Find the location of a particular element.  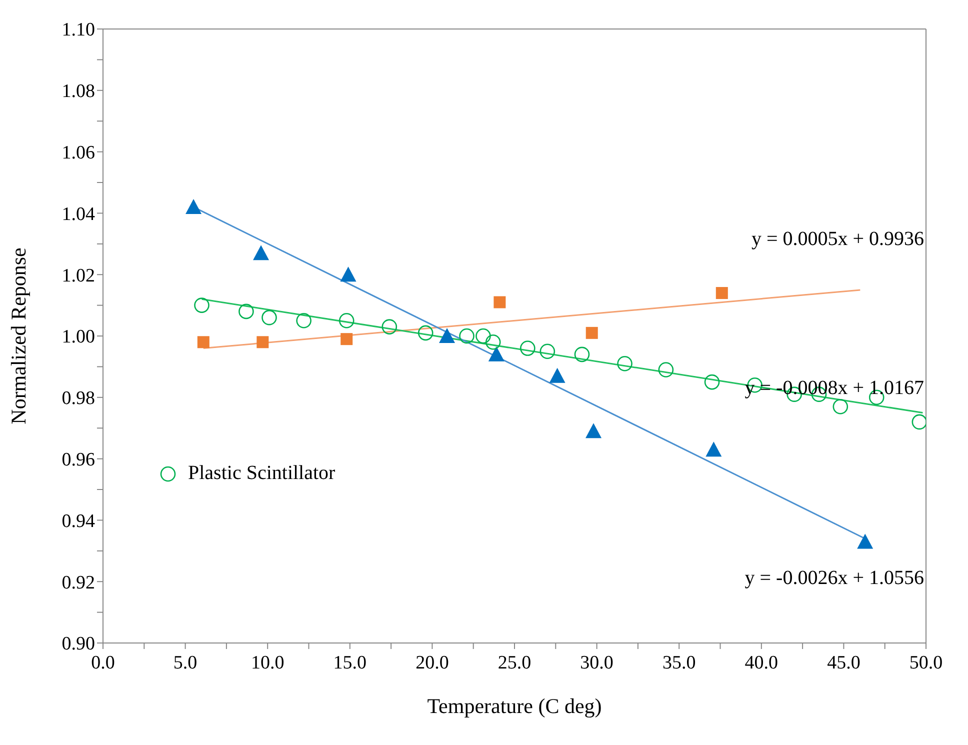

y-tick-label: 1.04 is located at coordinates (79, 214).